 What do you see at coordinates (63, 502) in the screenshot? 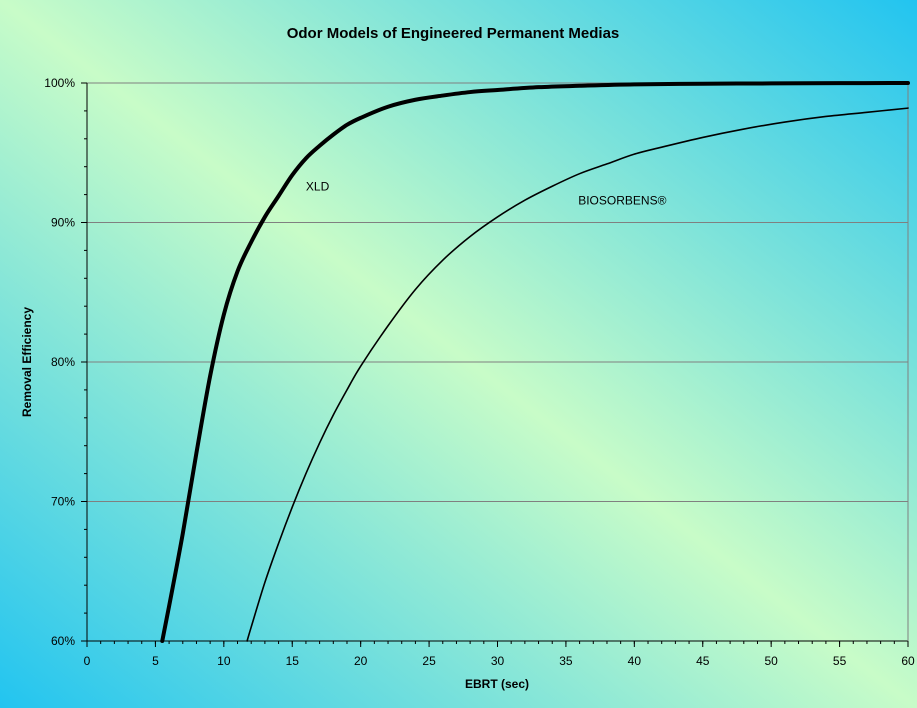
I see `y-tick-label: 70%` at bounding box center [63, 502].